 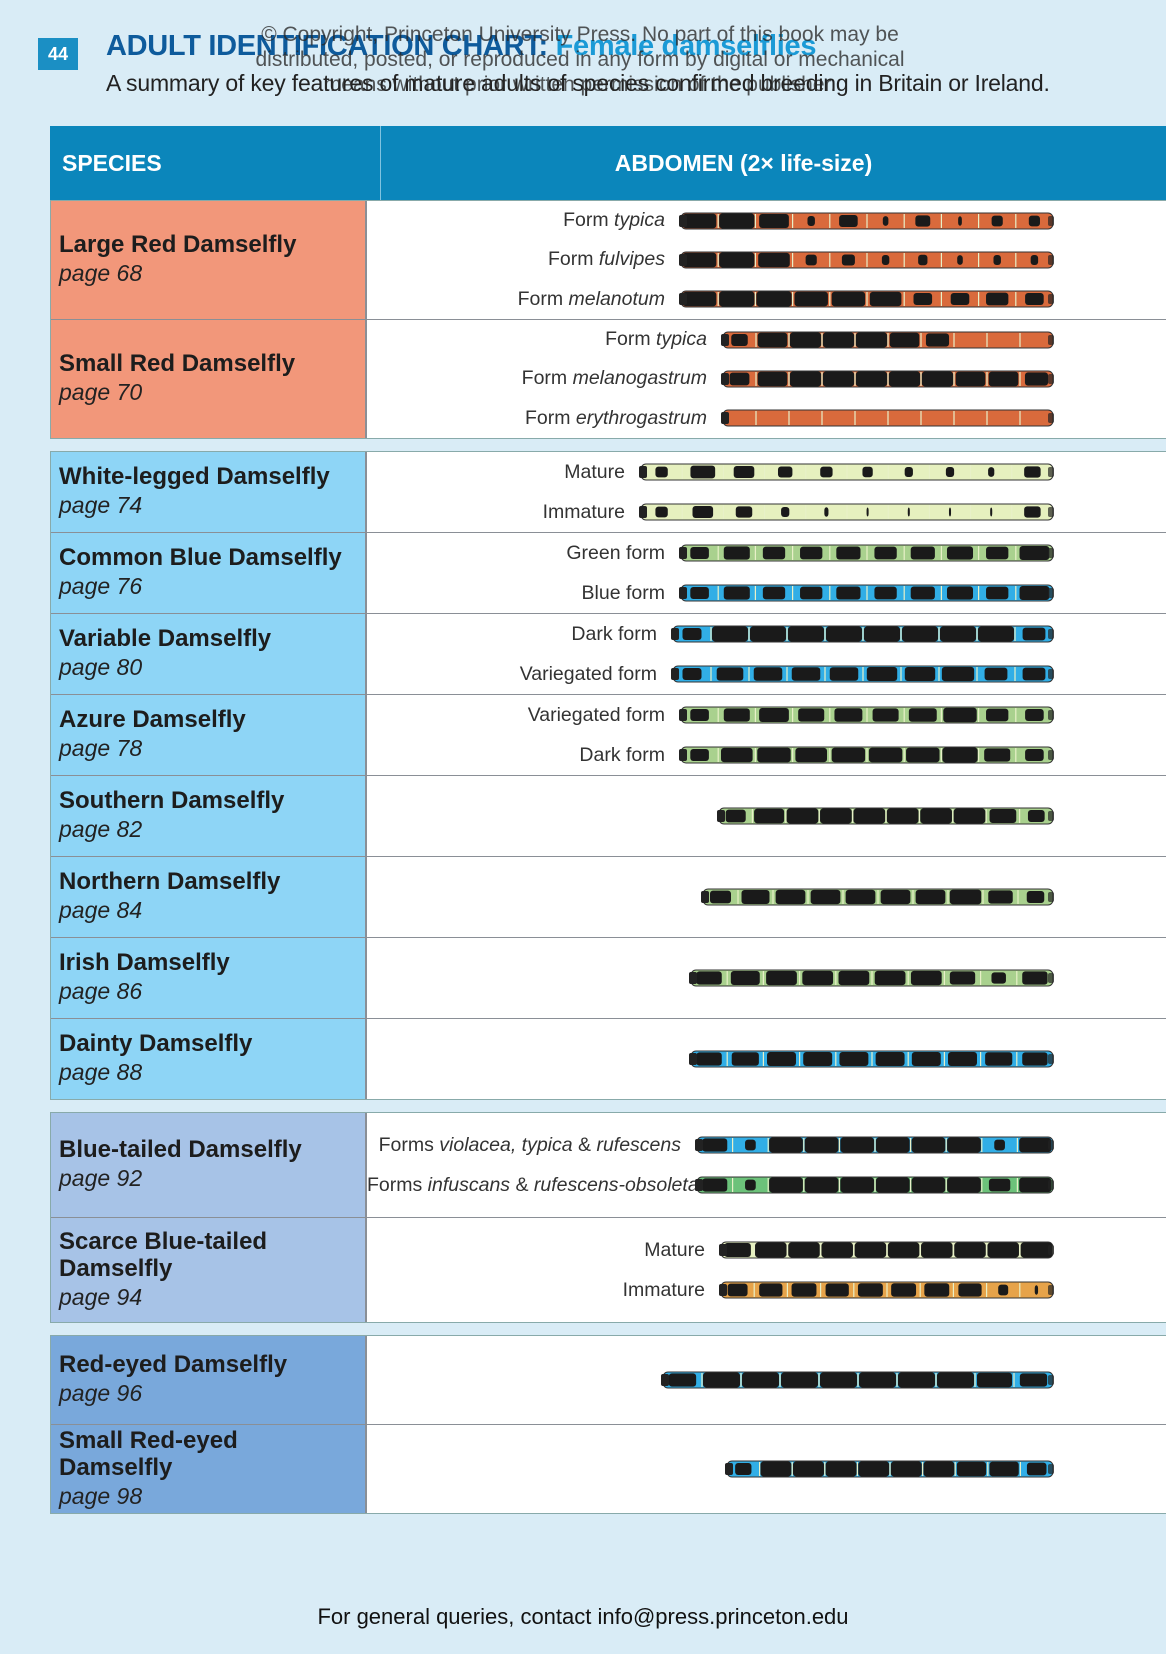 I want to click on species-cell: White-legged Damselfly page 74, so click(x=209, y=492).